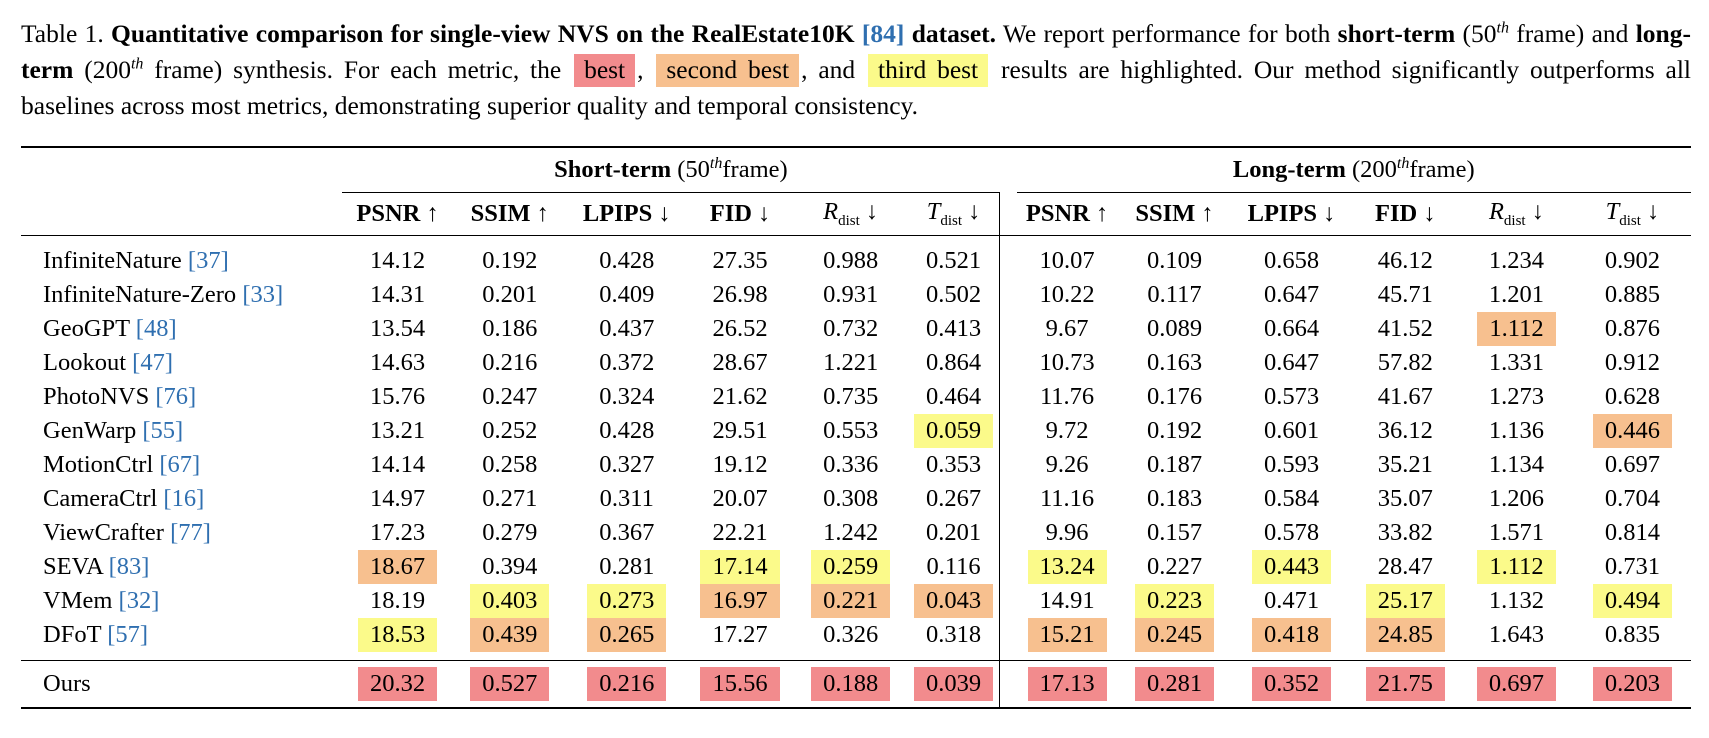 This screenshot has width=1709, height=738. I want to click on metric-cell: 1.132, so click(1516, 600).